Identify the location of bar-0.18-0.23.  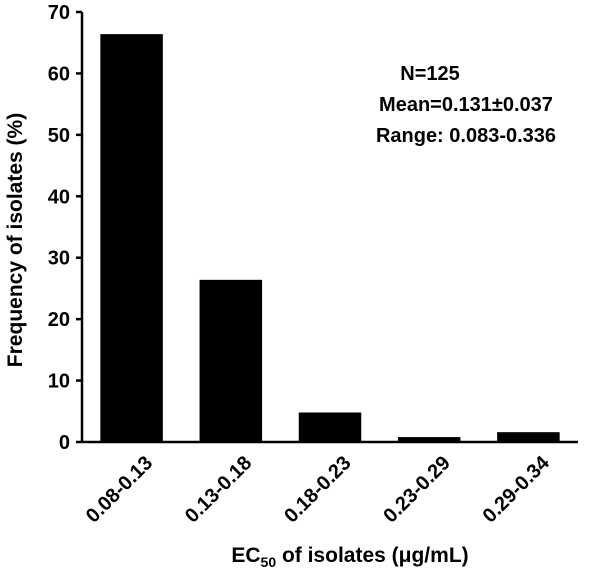
(330, 427).